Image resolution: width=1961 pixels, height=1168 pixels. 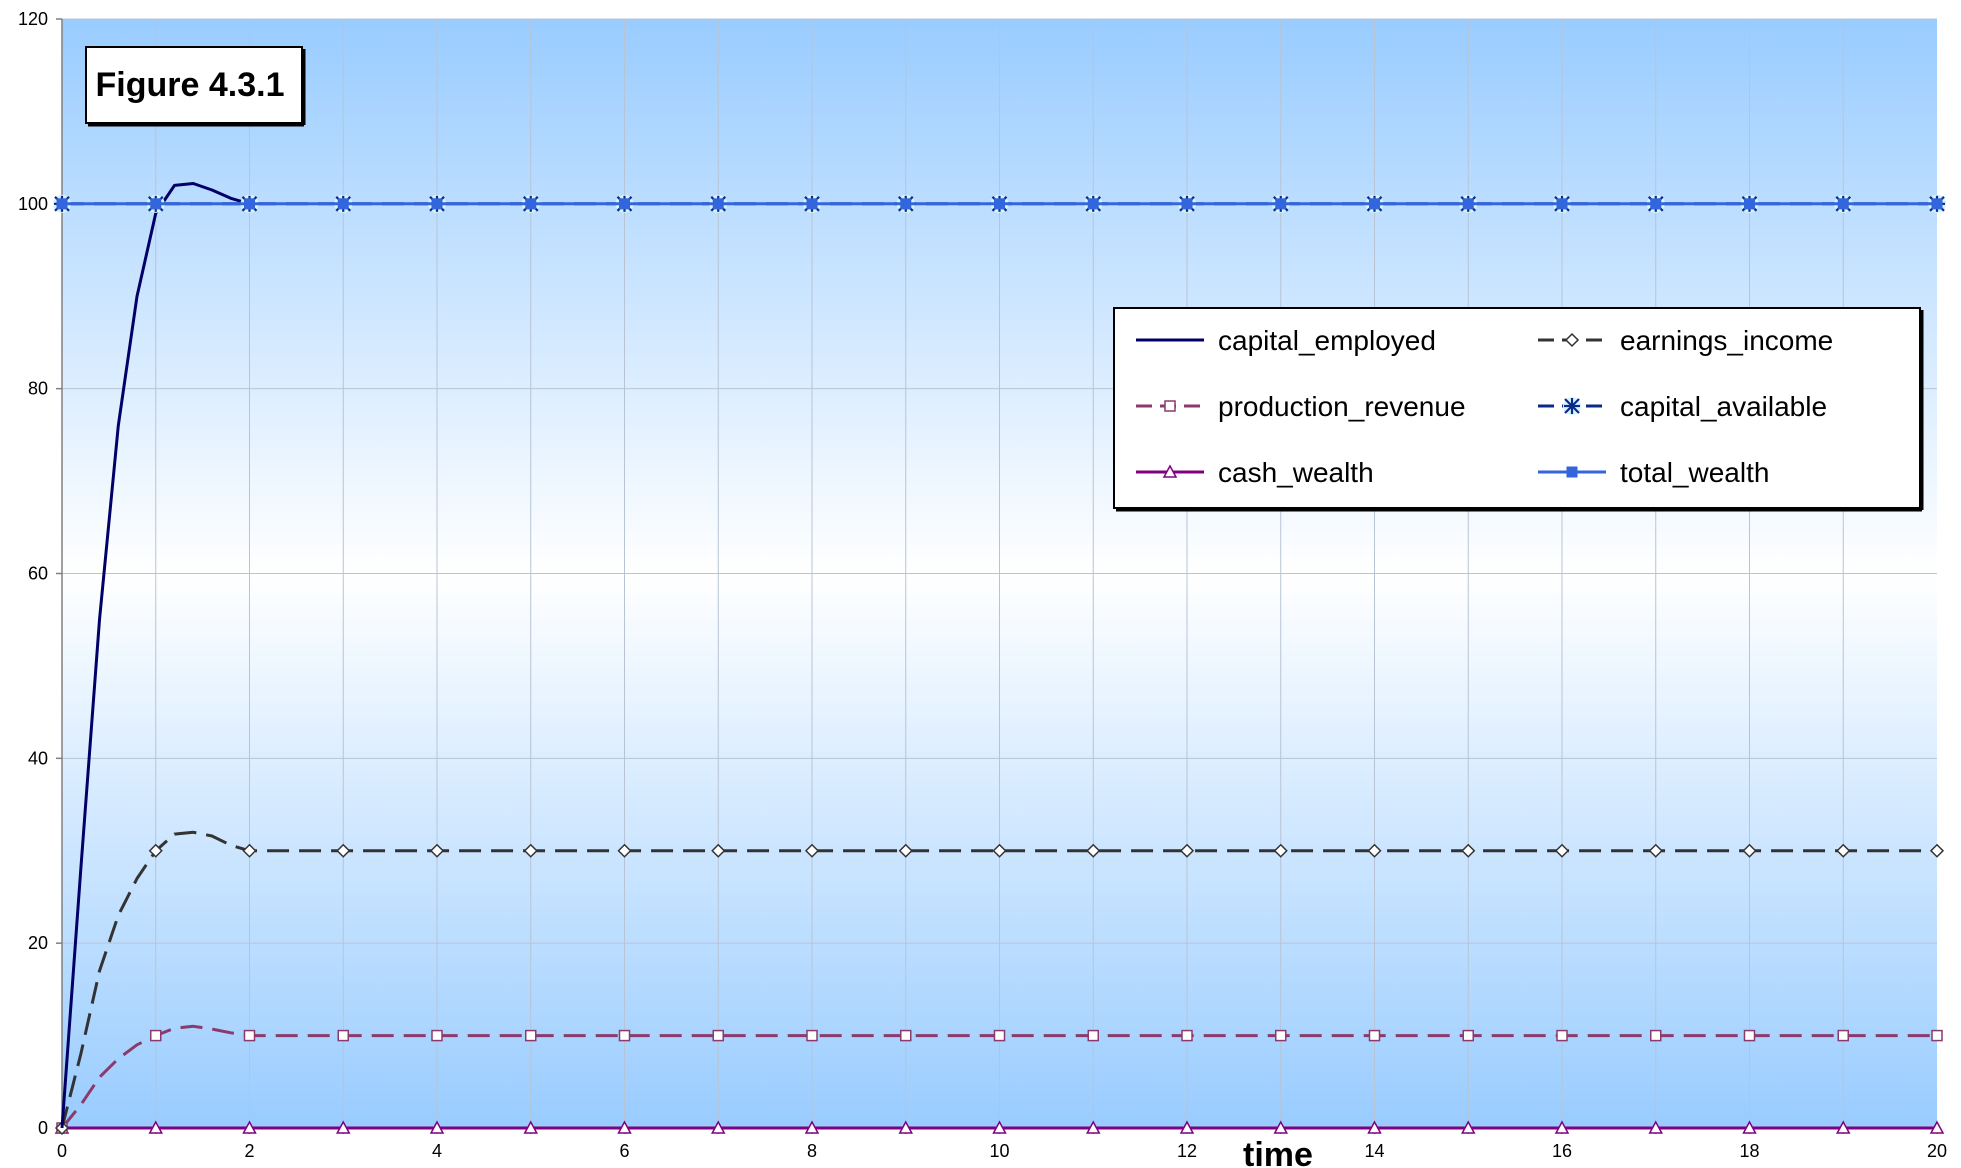 I want to click on x-tick-label: 4, so click(x=437, y=1151).